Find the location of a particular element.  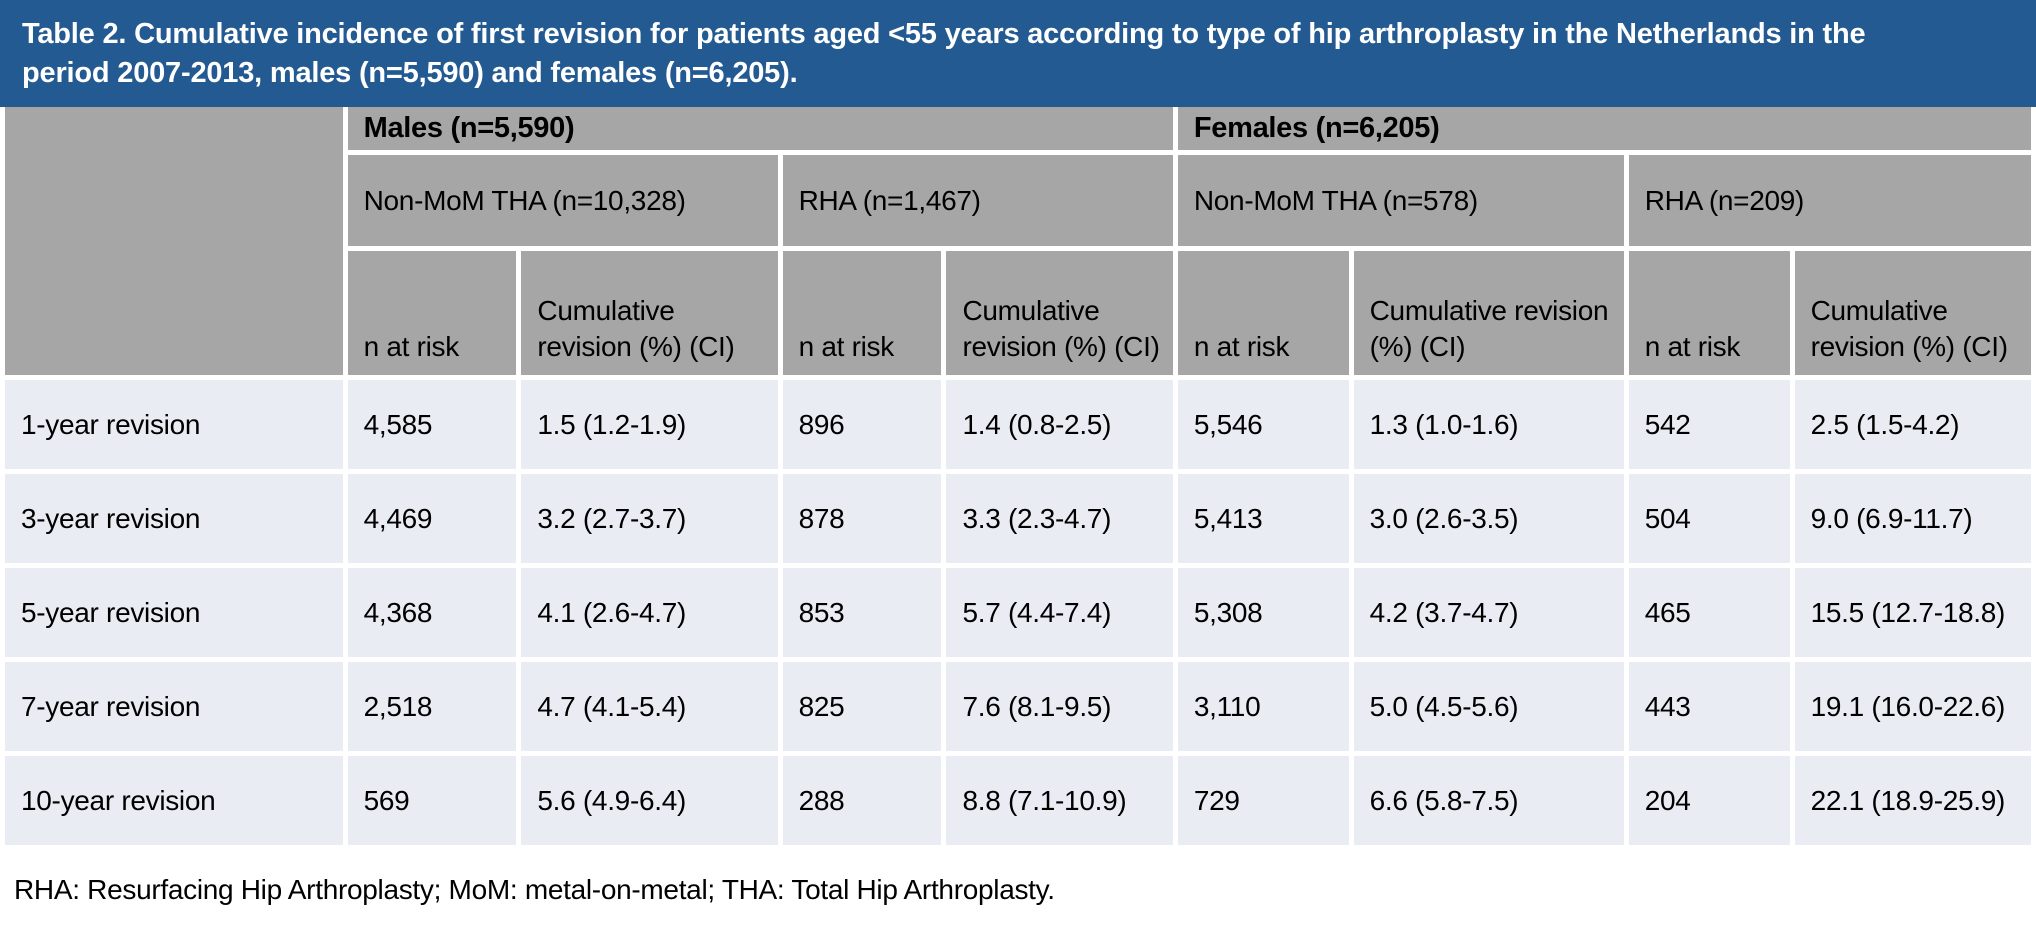

subgroup-header-males-nonmom: Non-MoM THA (n=10,328) is located at coordinates (562, 200).